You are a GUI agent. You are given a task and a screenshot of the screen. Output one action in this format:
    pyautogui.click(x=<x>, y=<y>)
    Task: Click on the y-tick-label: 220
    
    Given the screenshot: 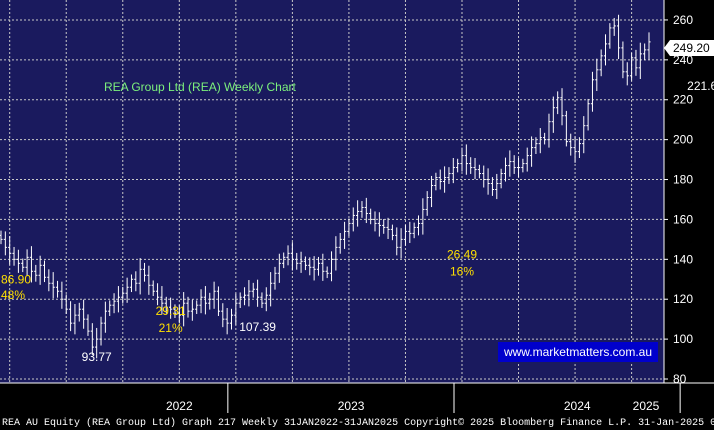 What is the action you would take?
    pyautogui.click(x=683, y=100)
    